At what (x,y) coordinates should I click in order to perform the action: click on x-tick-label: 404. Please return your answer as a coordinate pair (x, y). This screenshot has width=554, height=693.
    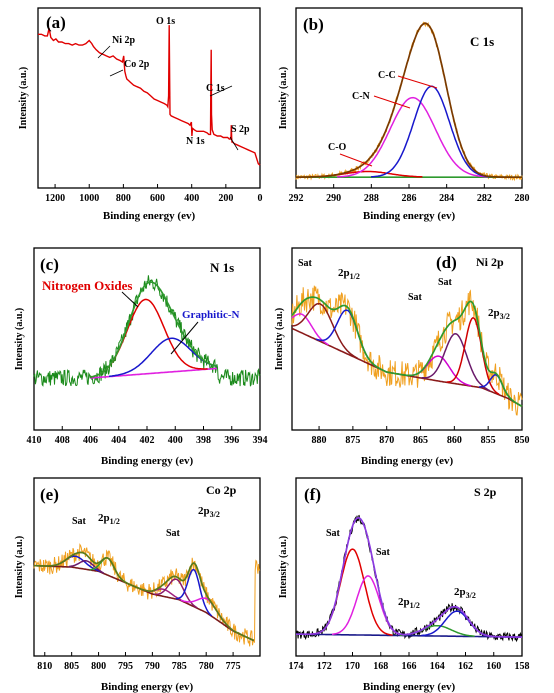
    Looking at the image, I should click on (118, 440).